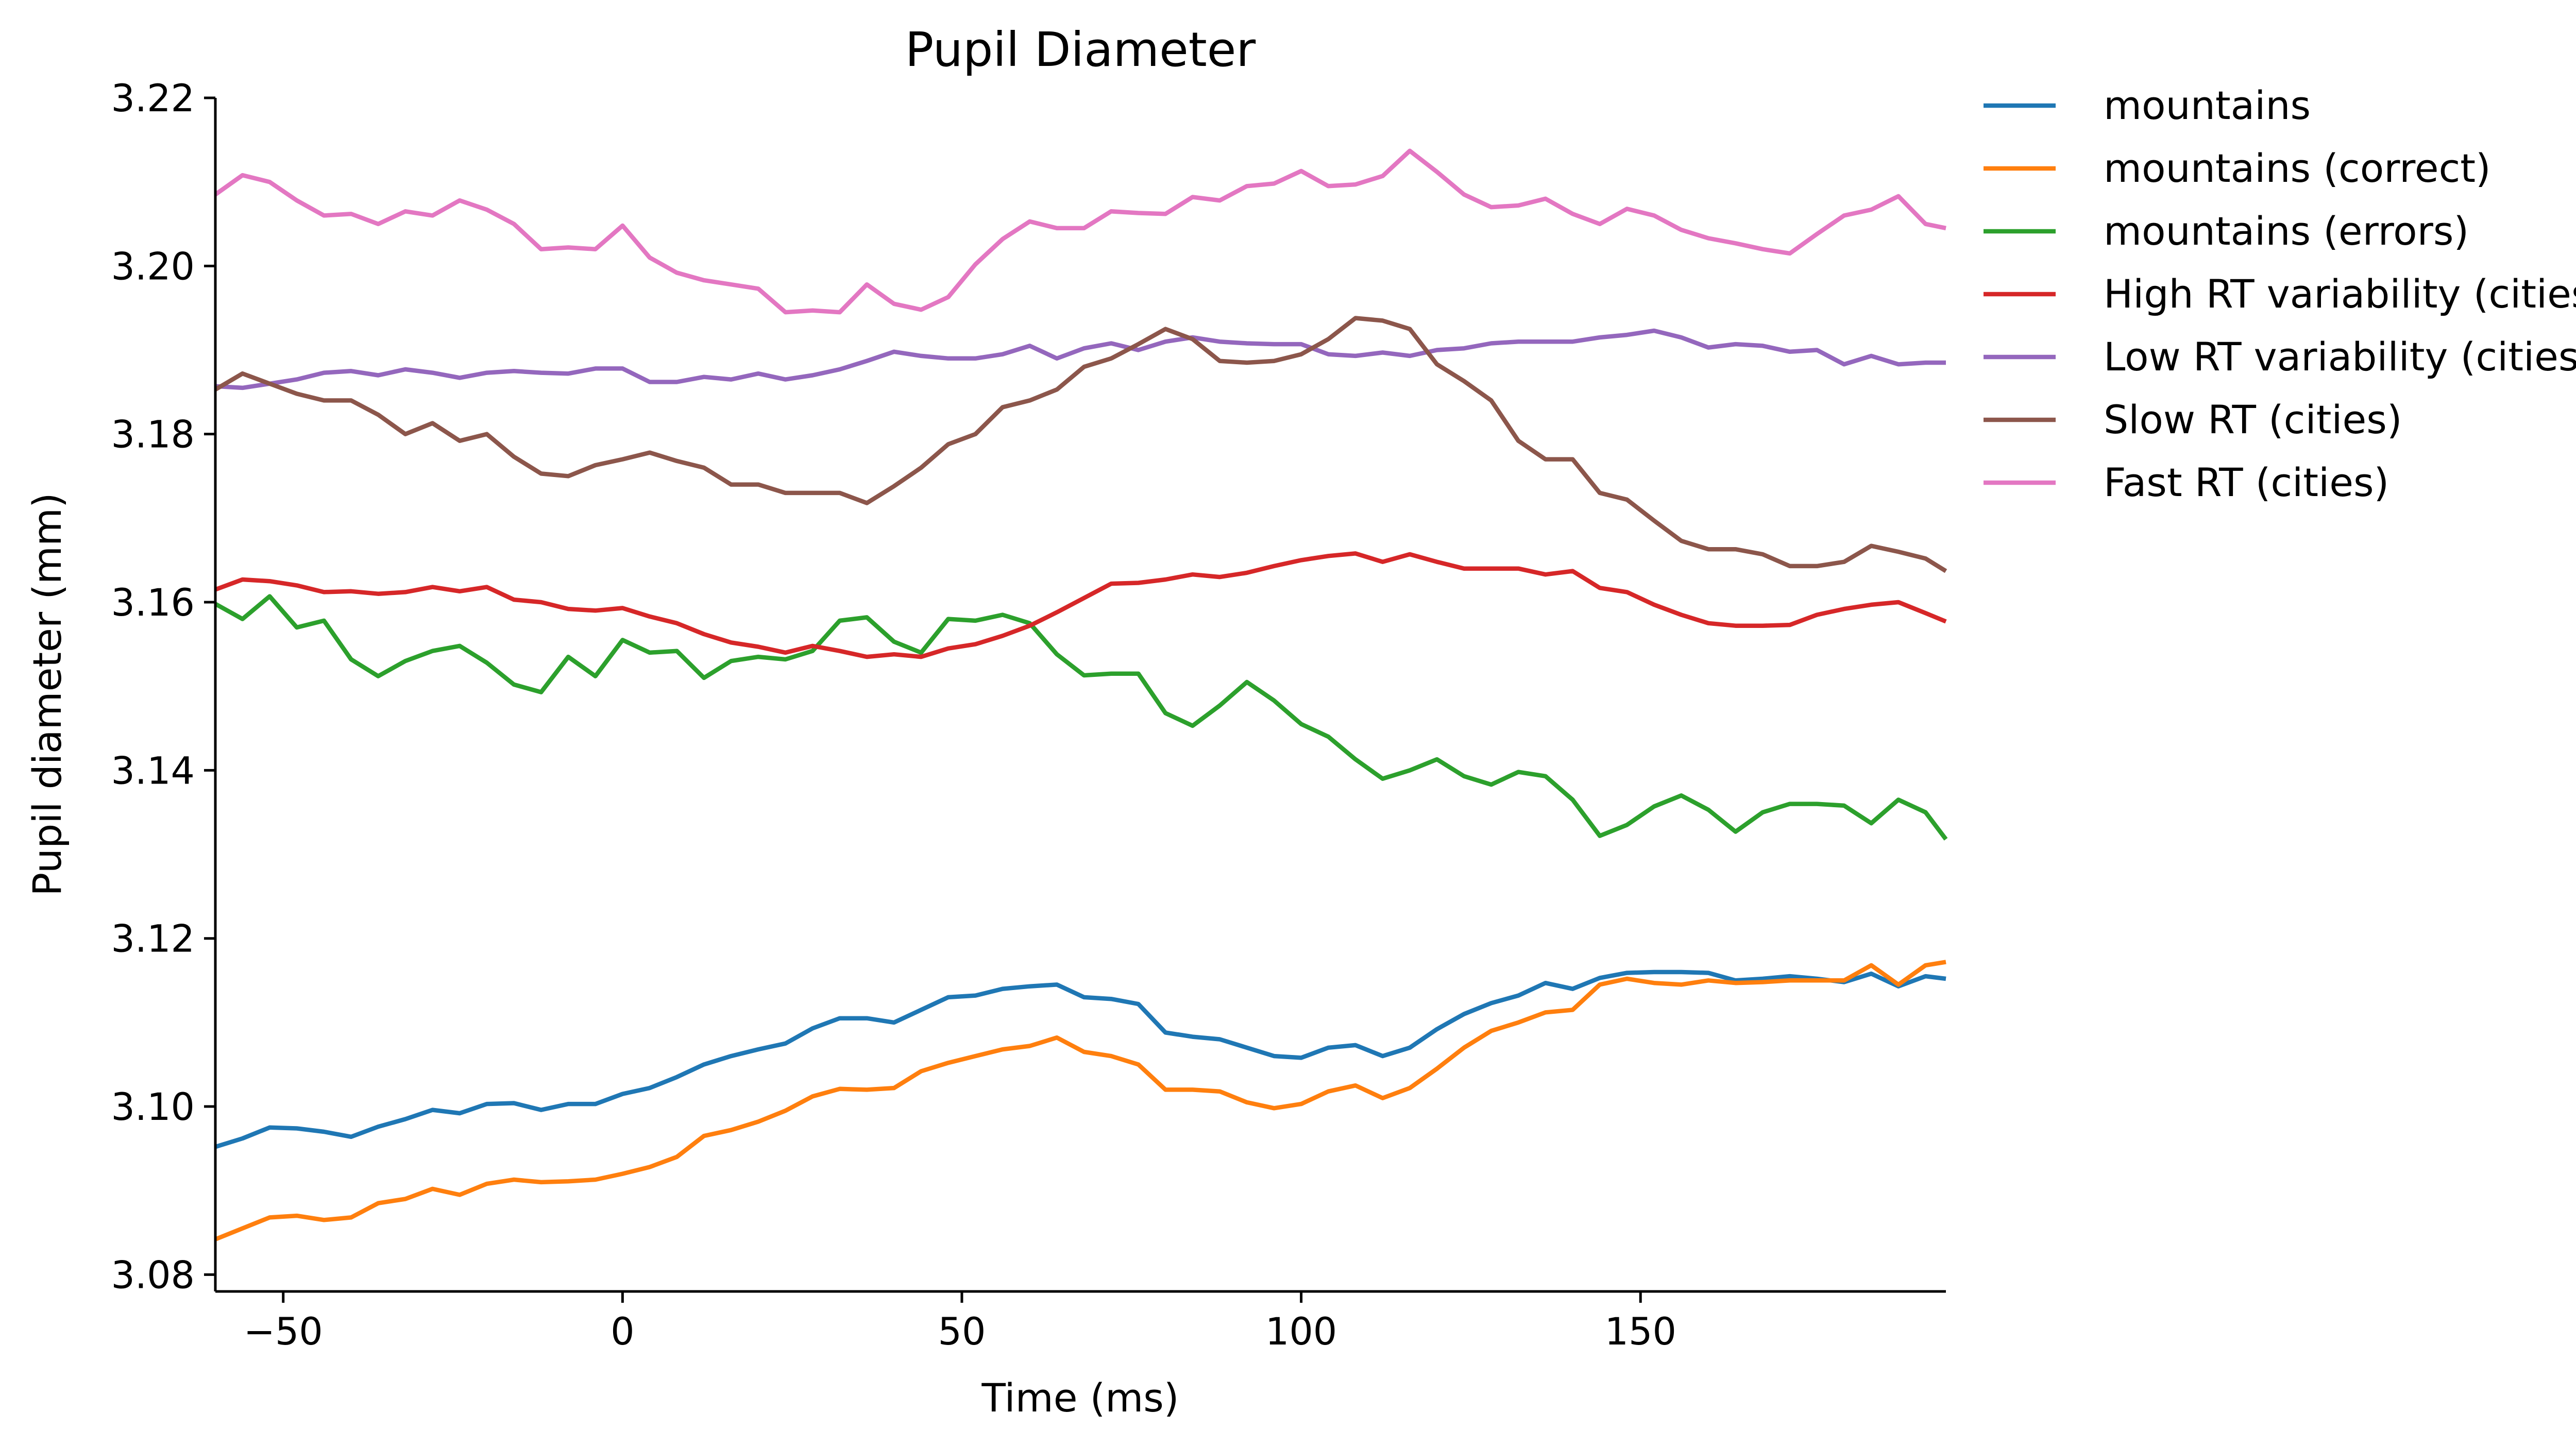  Describe the element at coordinates (2286, 231) in the screenshot. I see `legend-label: mountains (errors)` at that location.